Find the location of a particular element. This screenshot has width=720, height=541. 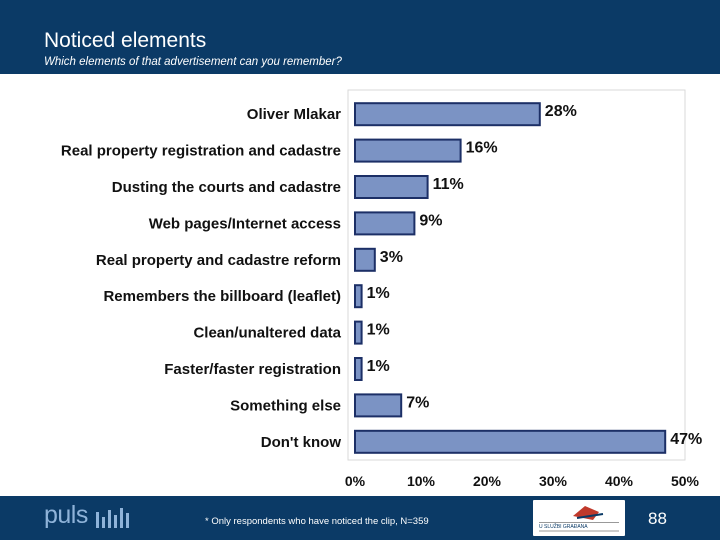

page-number: 88 is located at coordinates (657, 518).